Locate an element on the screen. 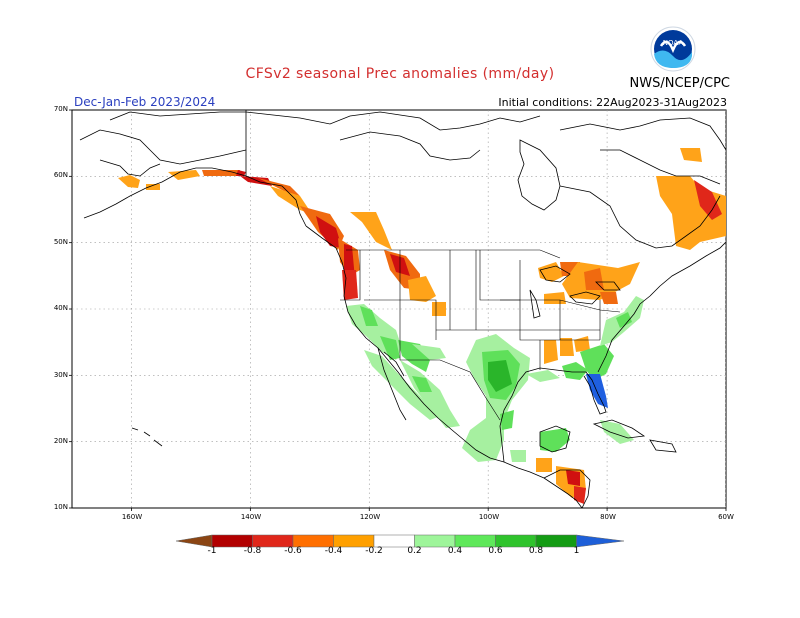  legend-label-06: 0.6 is located at coordinates (495, 551).